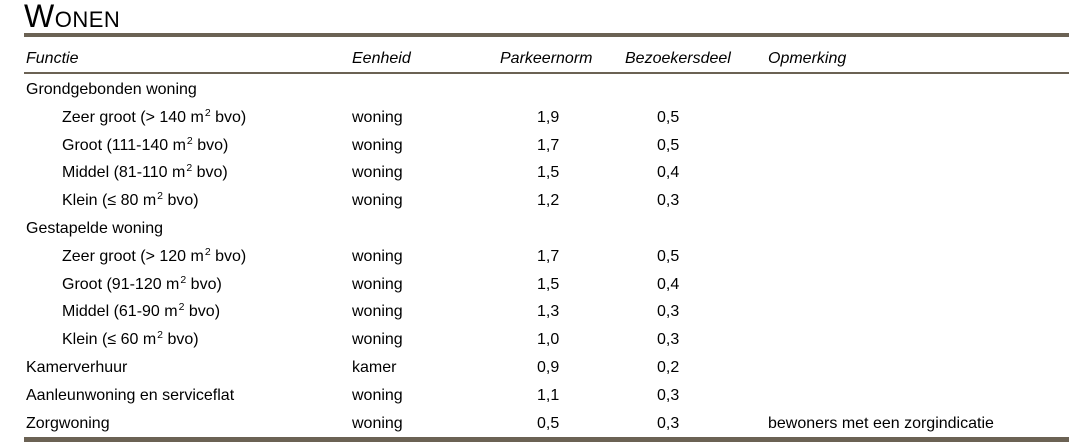  What do you see at coordinates (145, 144) in the screenshot?
I see `cell-functie: Groot (111-140 m2 bvo)` at bounding box center [145, 144].